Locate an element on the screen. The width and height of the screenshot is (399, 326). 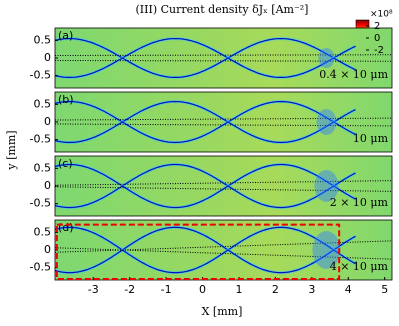
y-axis-label: y [mm] is located at coordinates (11, 150).